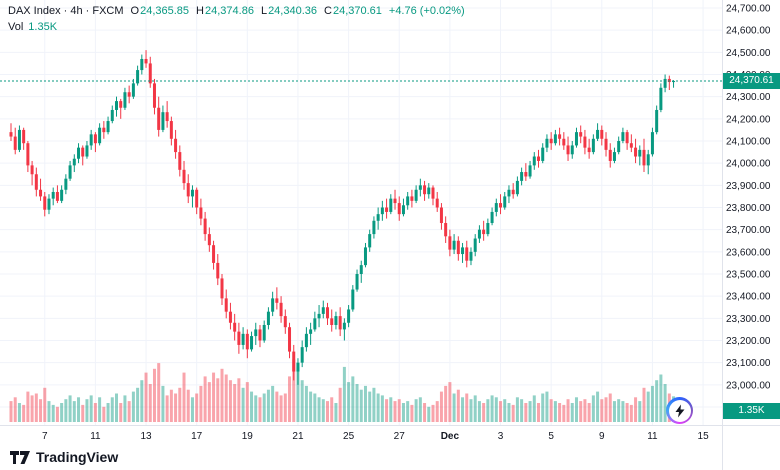 The image size is (780, 470). What do you see at coordinates (748, 119) in the screenshot?
I see `svg-text: 24,200.00` at bounding box center [748, 119].